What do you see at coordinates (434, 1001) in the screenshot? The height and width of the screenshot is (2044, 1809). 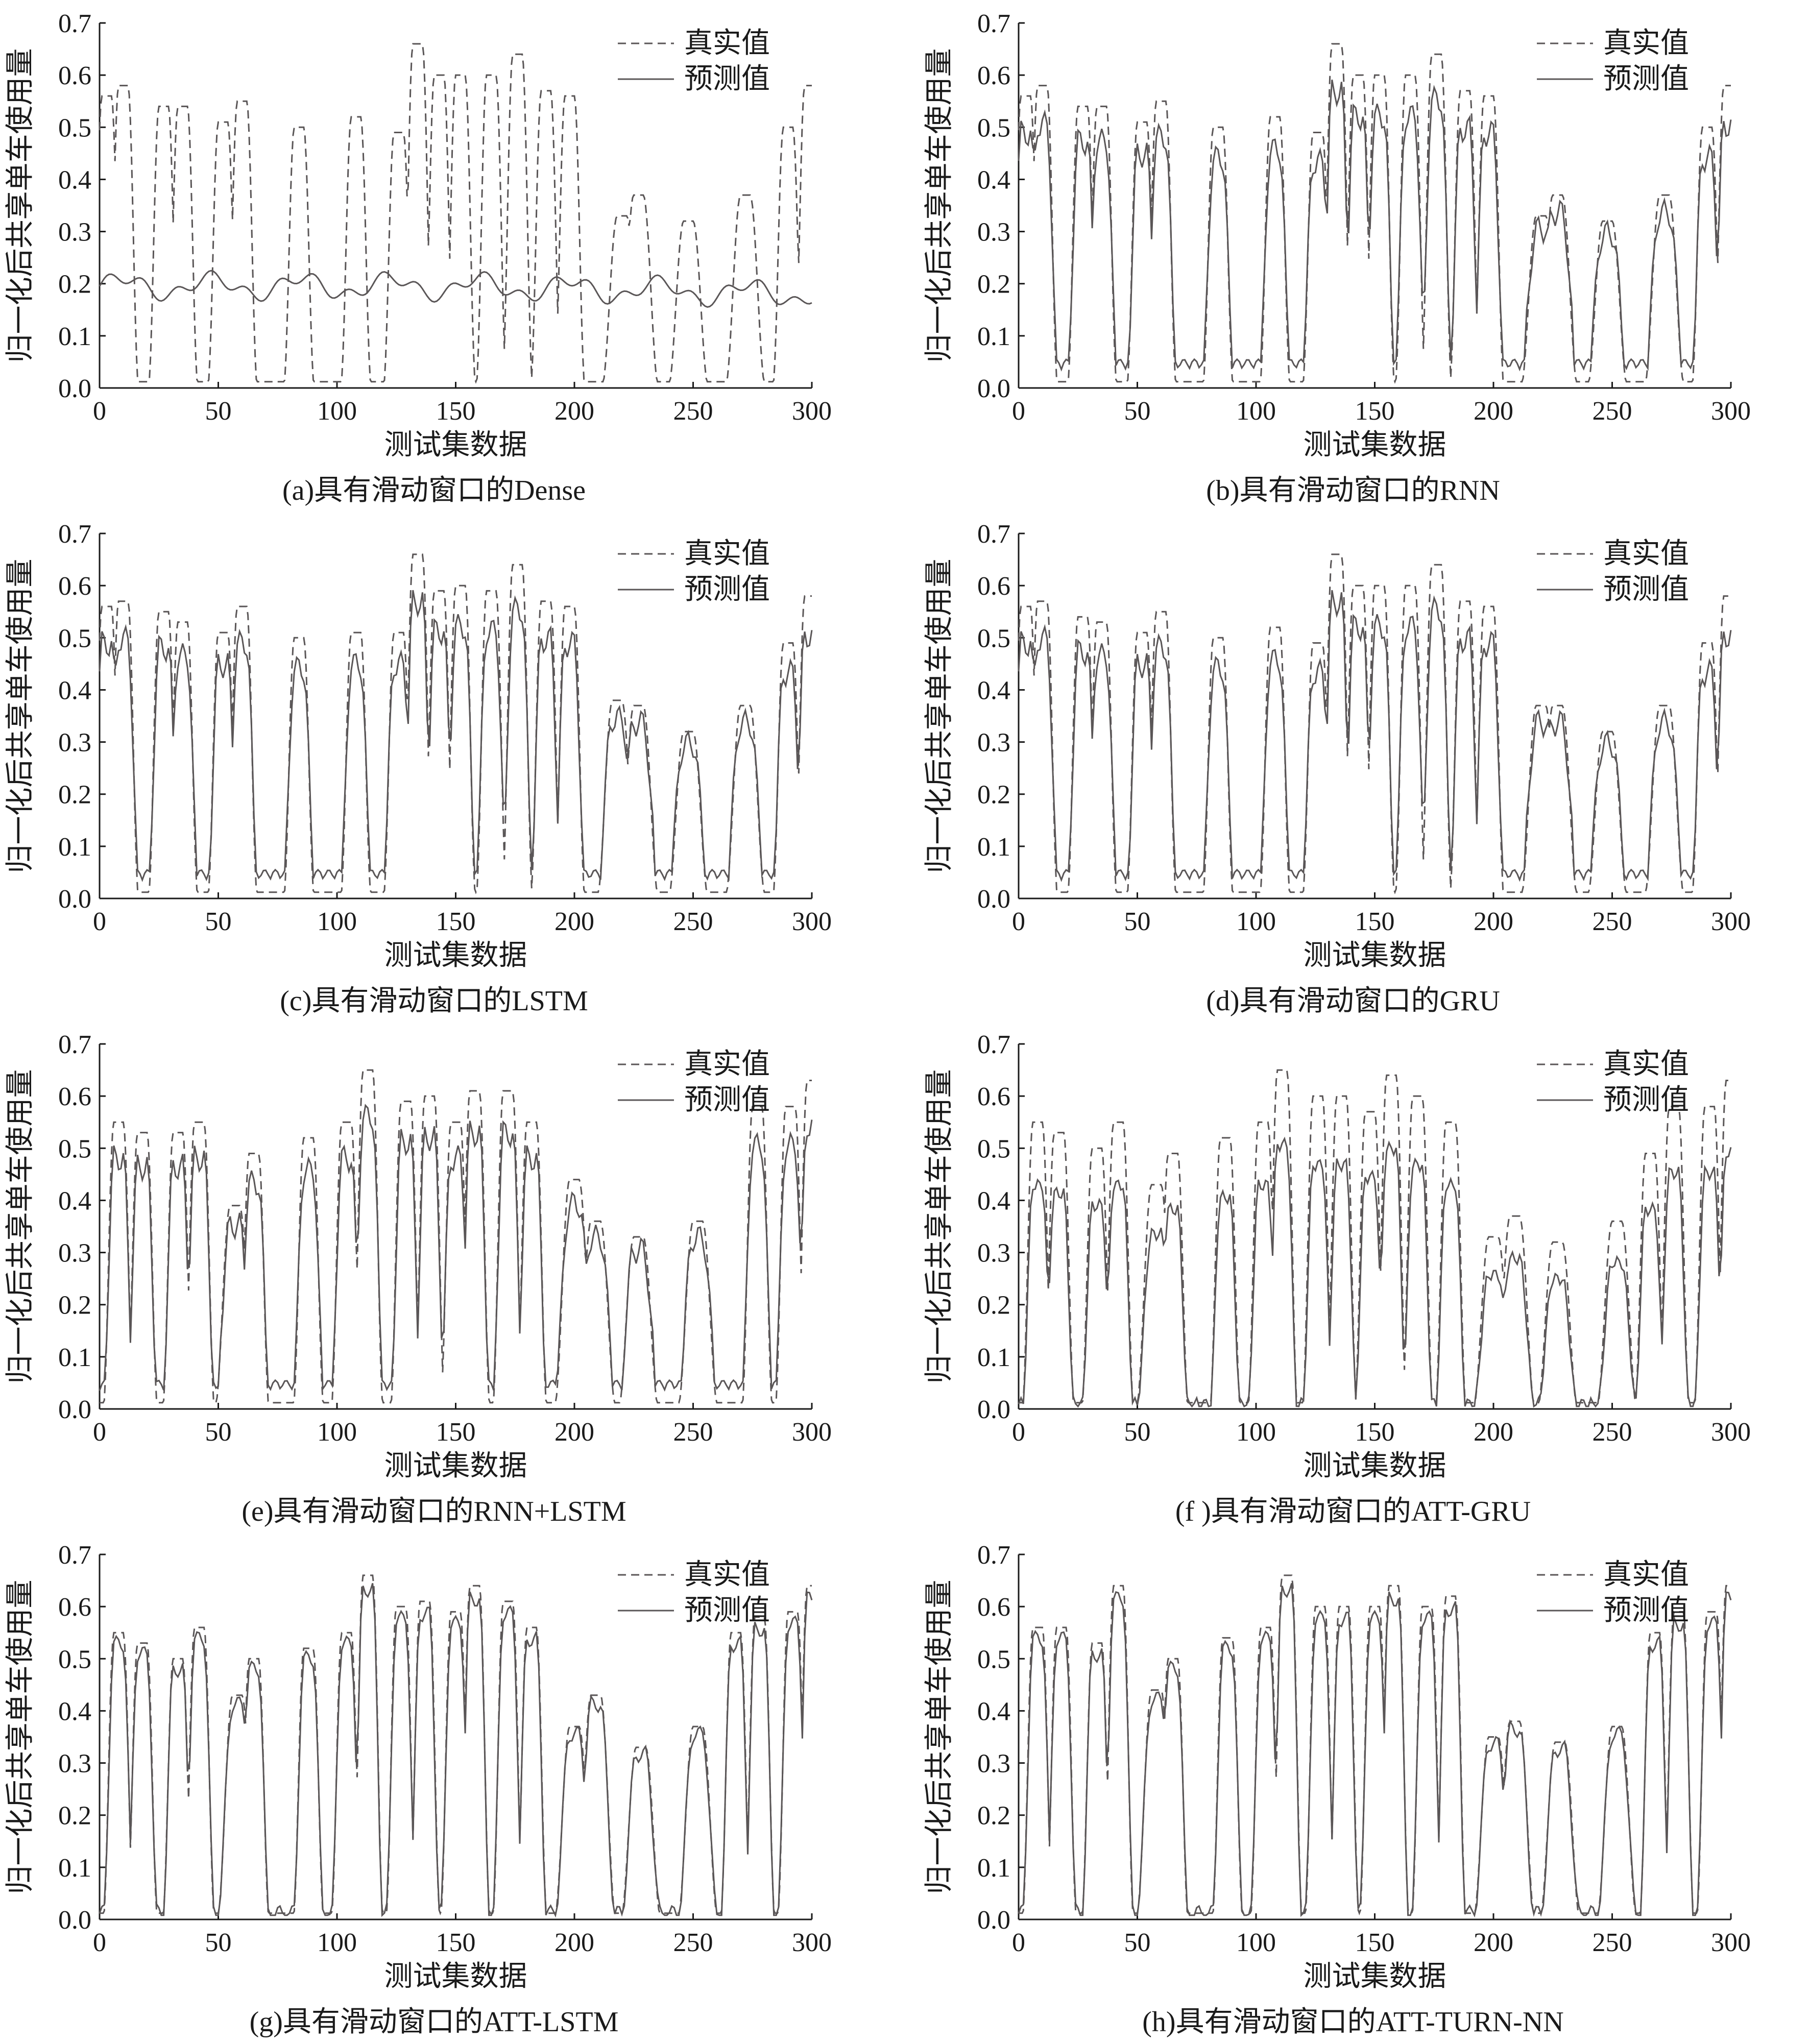 I see `caption-c: (c)具有滑动窗口的LSTM` at bounding box center [434, 1001].